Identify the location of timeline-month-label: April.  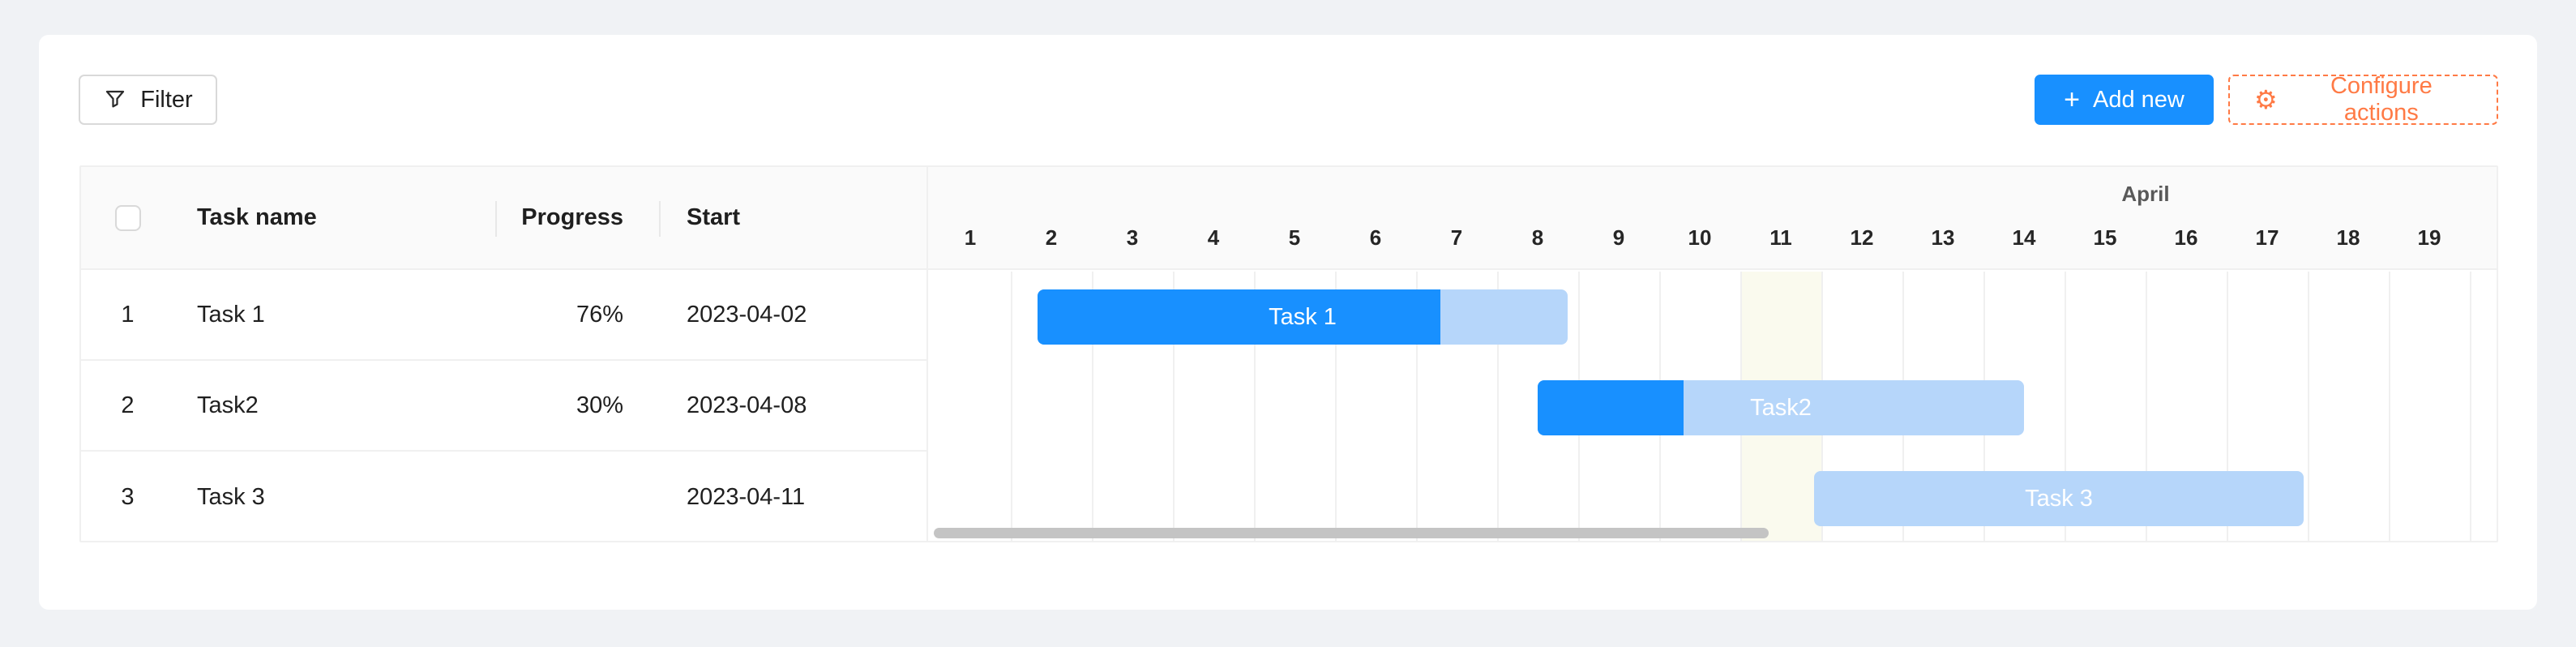
(2145, 194).